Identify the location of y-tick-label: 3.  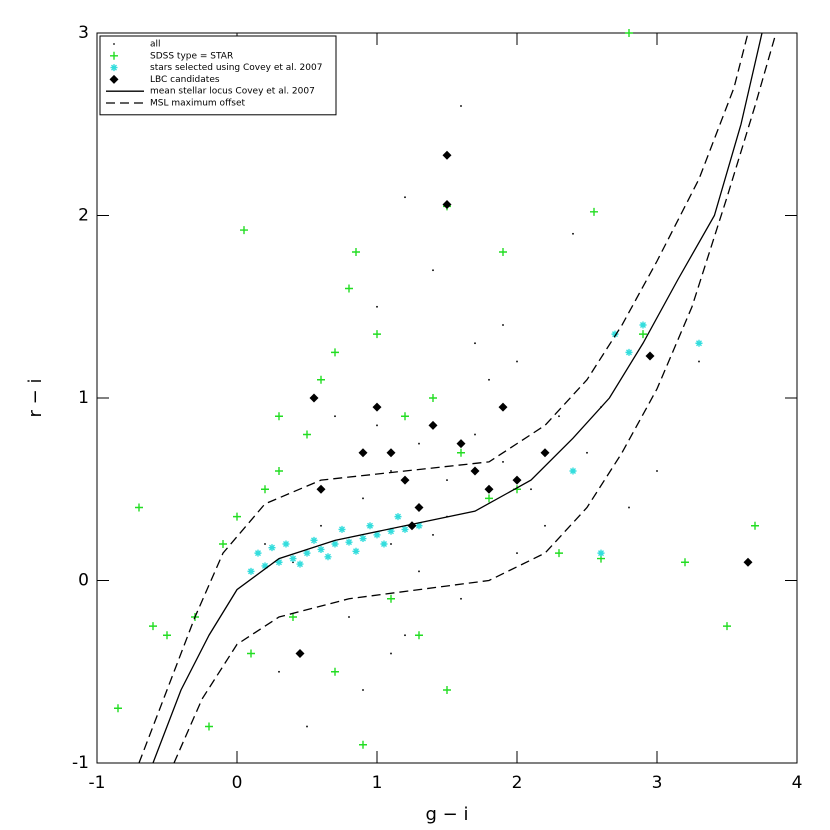
(83, 33).